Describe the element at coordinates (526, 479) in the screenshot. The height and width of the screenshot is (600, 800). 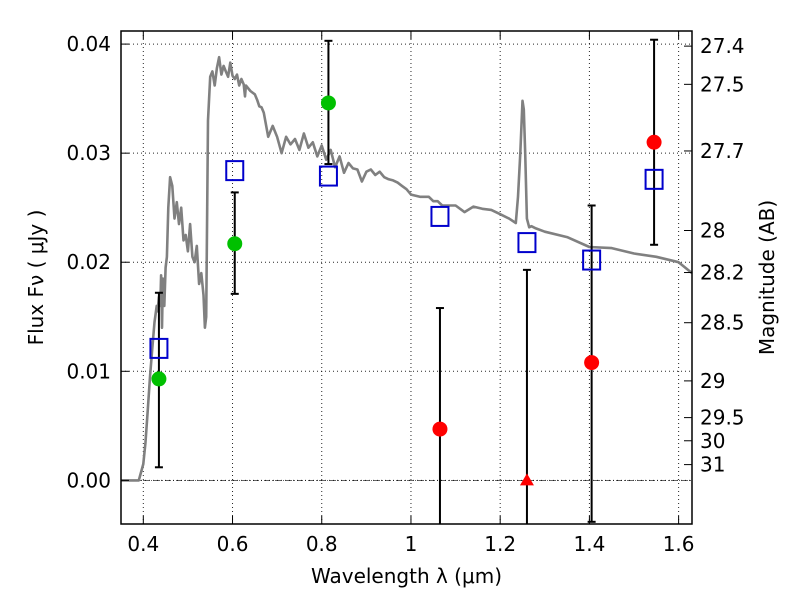
I see `data-point-triangle` at that location.